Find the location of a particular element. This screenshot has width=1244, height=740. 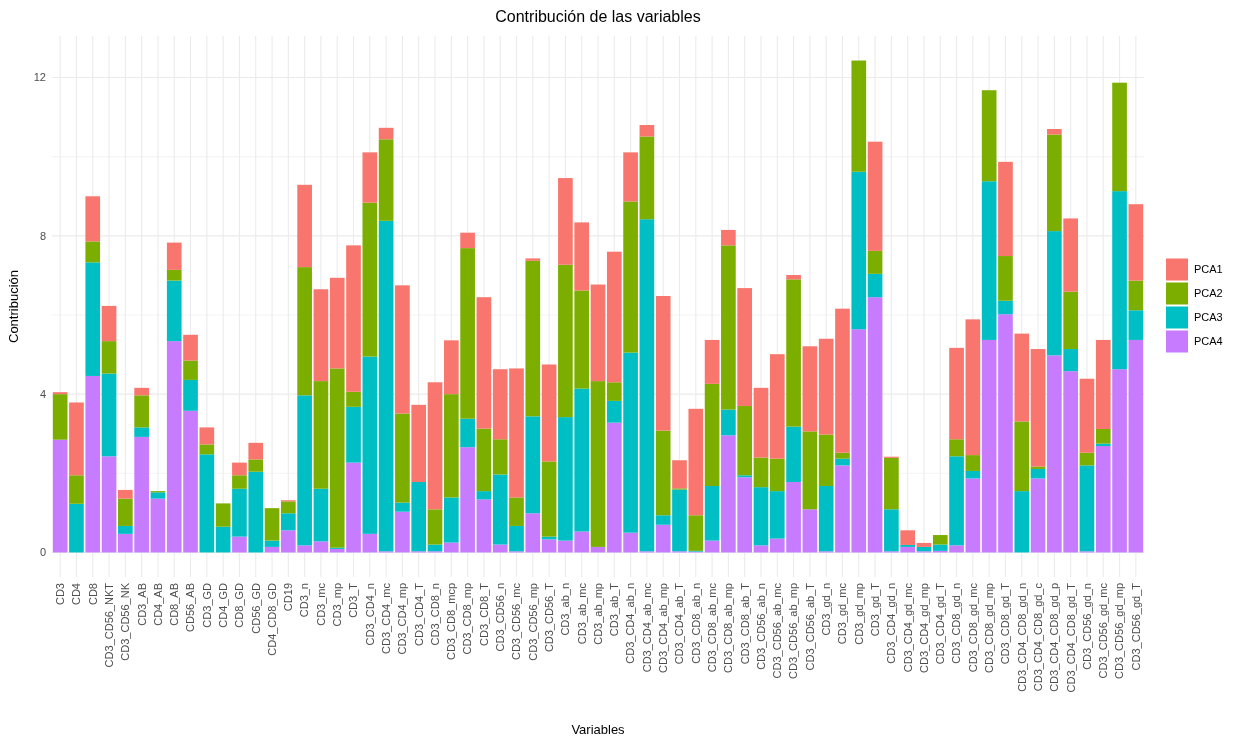

chart-title: Contribución de las variables is located at coordinates (598, 16).